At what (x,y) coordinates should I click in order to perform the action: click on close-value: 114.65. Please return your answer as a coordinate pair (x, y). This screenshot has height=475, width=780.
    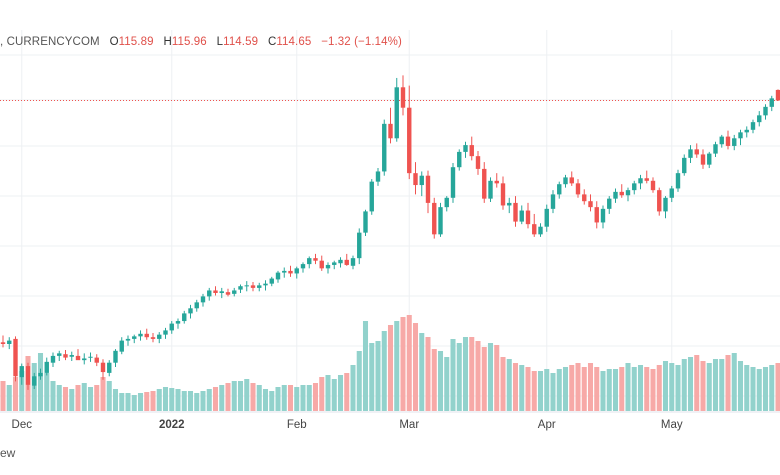
    Looking at the image, I should click on (294, 42).